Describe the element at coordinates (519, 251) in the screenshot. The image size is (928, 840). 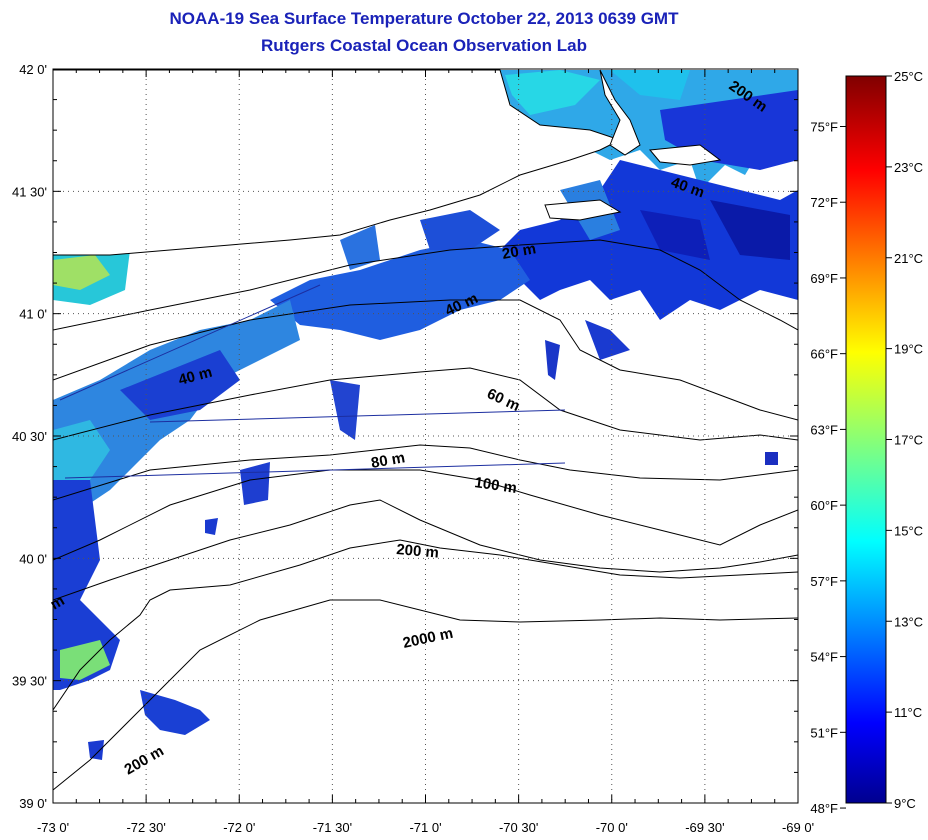
I see `contour-label-20m: 20 m` at that location.